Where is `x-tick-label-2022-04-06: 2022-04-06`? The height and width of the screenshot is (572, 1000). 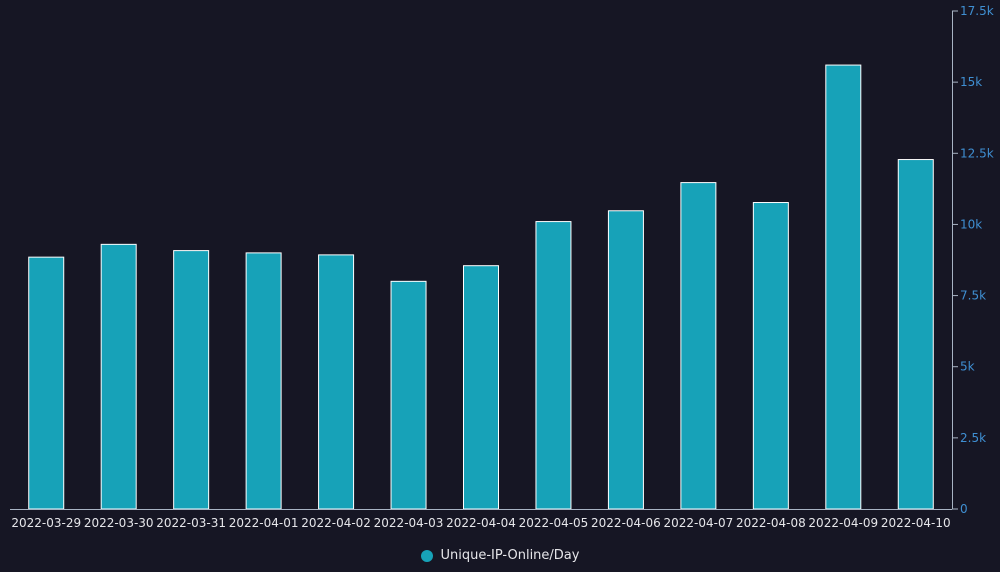 x-tick-label-2022-04-06: 2022-04-06 is located at coordinates (626, 523).